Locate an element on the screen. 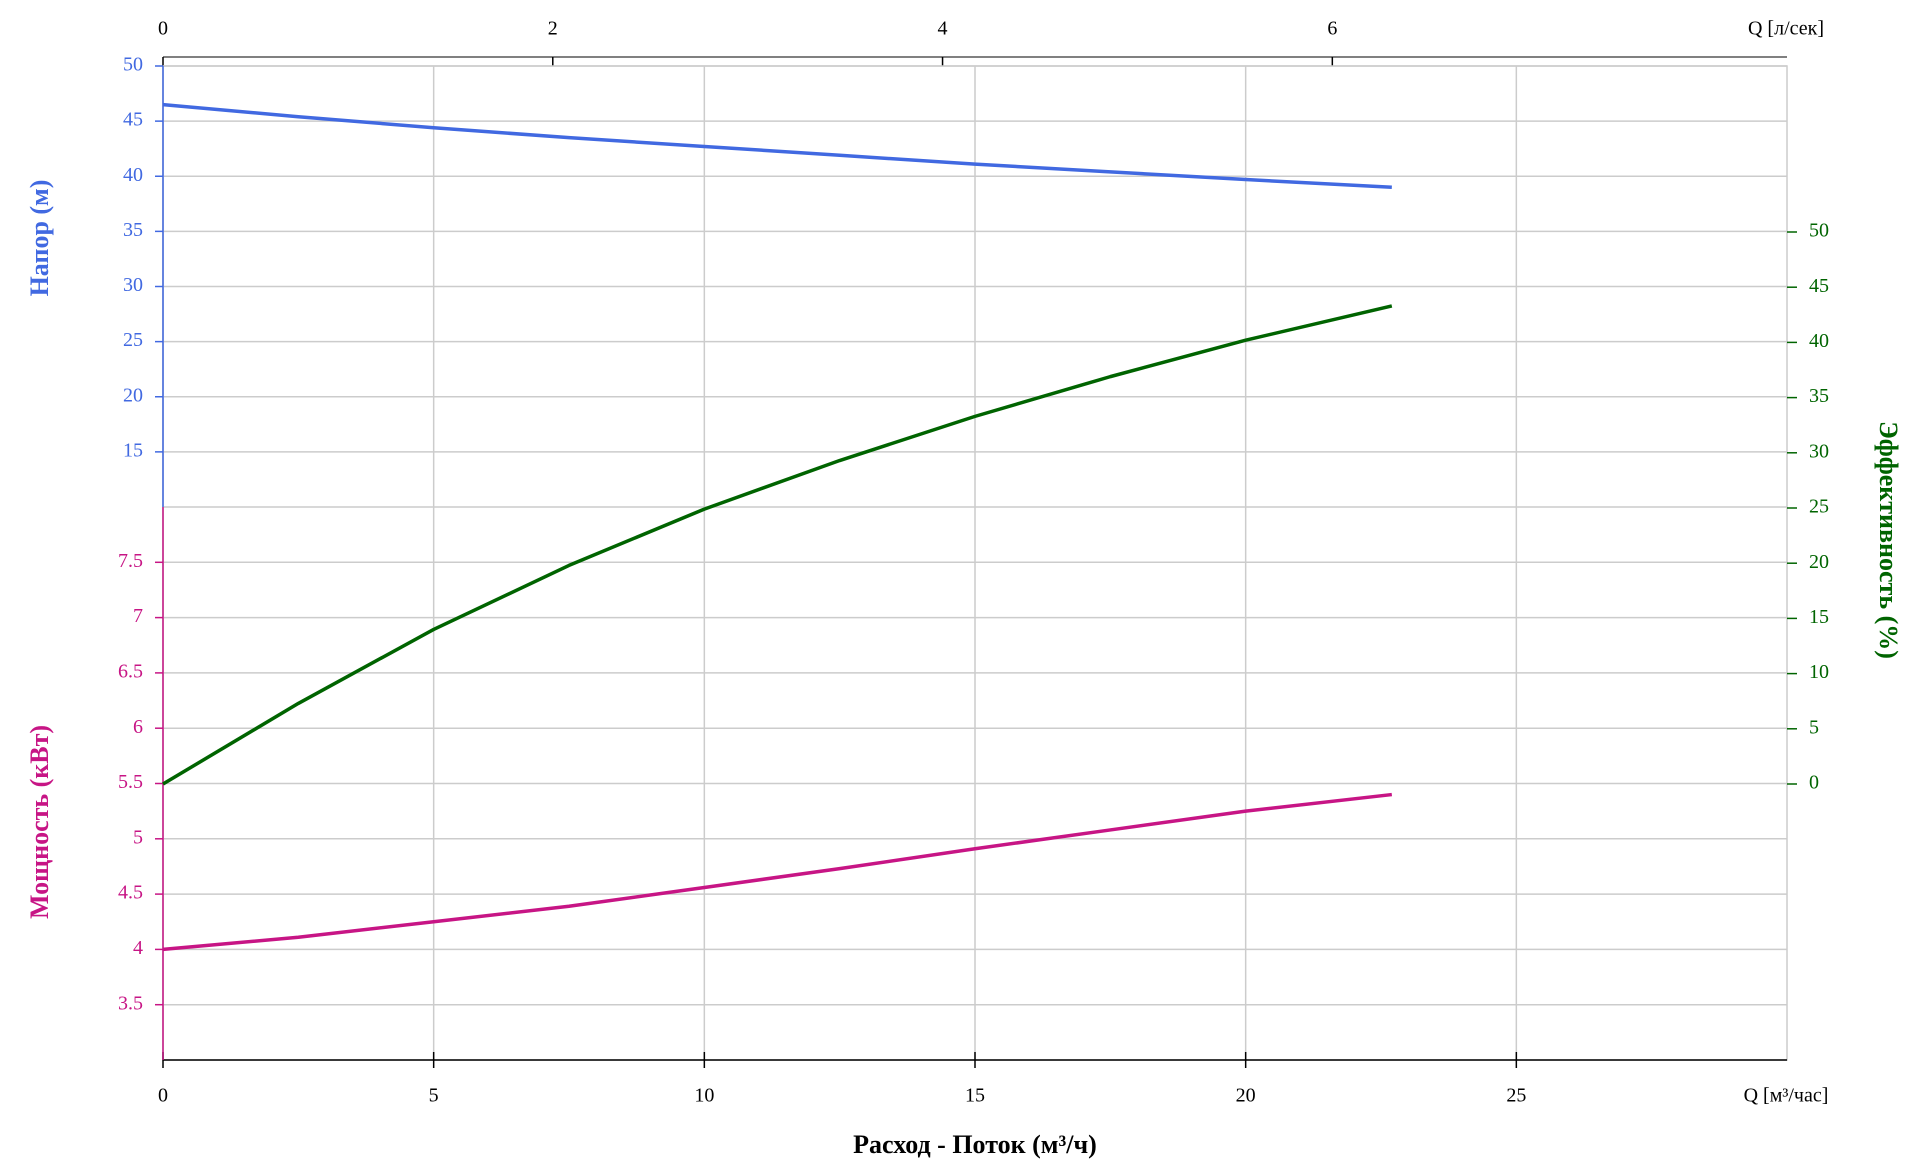 This screenshot has height=1165, width=1920. y3-tick-label: 3.5 is located at coordinates (130, 1003).